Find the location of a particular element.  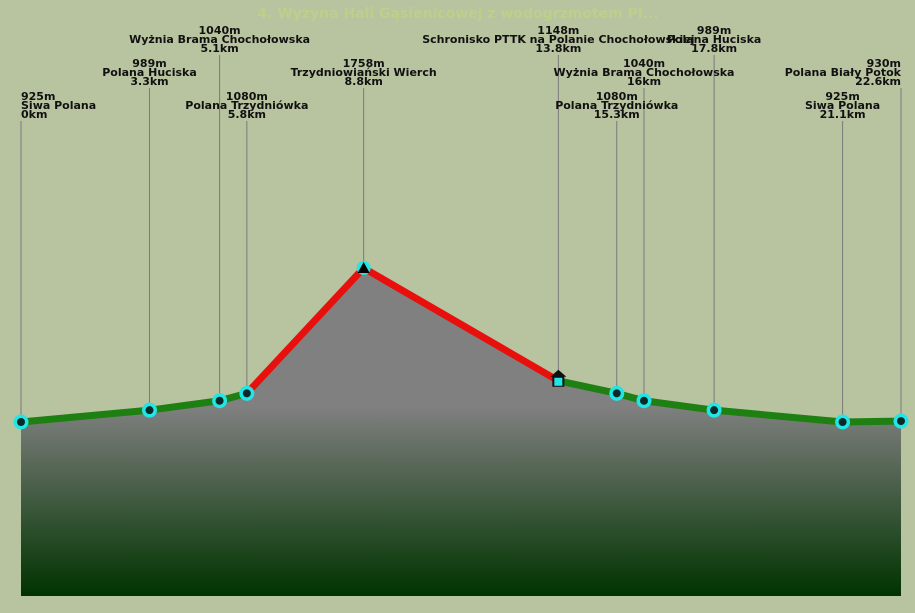

waypoint-name-label: Polana Biały Potok is located at coordinates (843, 72).